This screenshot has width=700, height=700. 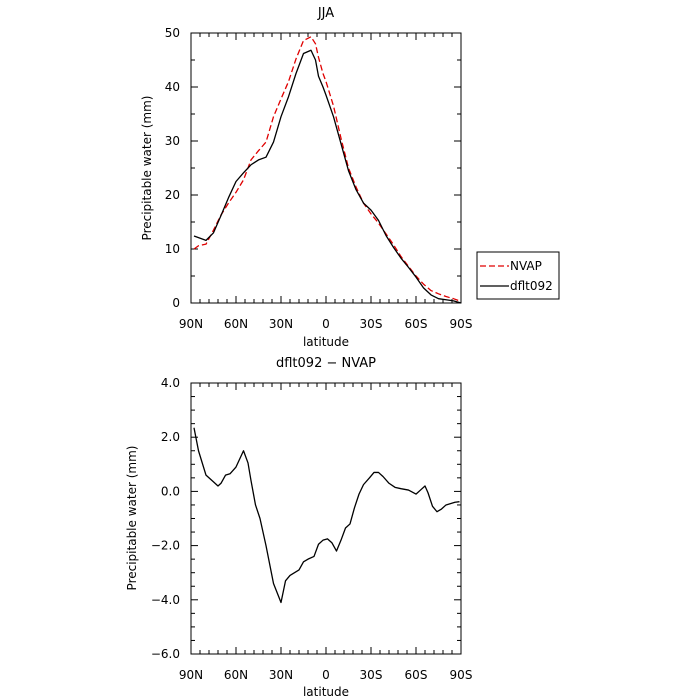 I want to click on y-tick-labels: 0 10 20 30 40 50, so click(x=172, y=168).